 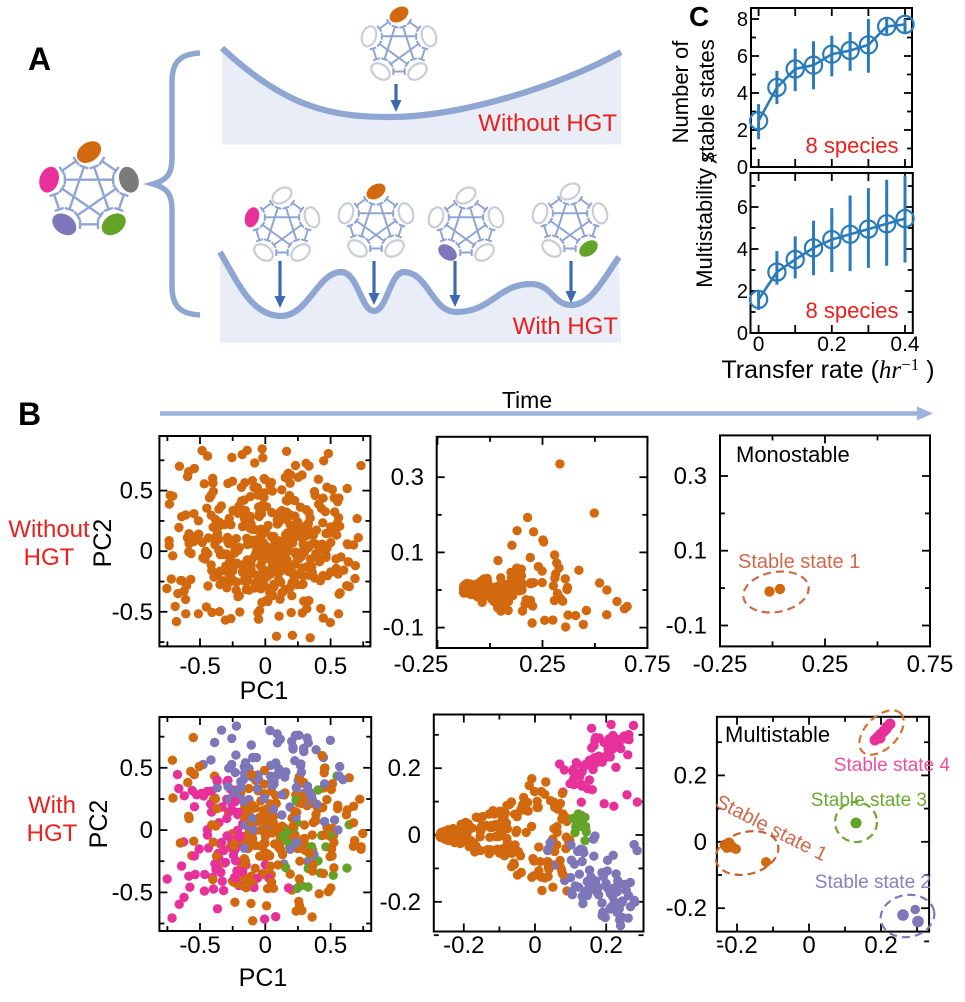 I want to click on svg-text: stable states, so click(x=706, y=101).